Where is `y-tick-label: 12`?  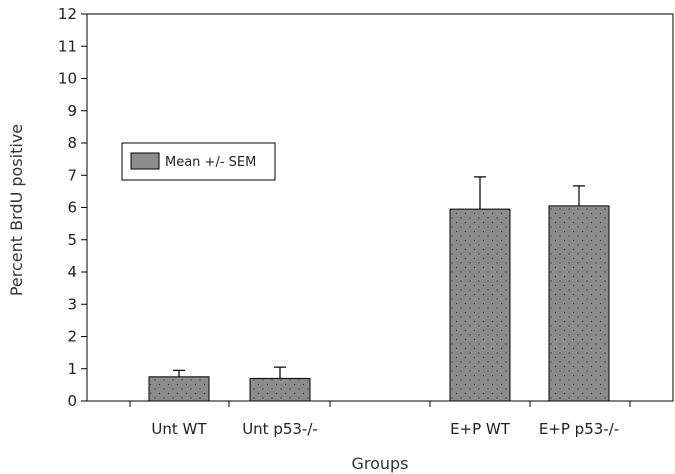
y-tick-label: 12 is located at coordinates (67, 14).